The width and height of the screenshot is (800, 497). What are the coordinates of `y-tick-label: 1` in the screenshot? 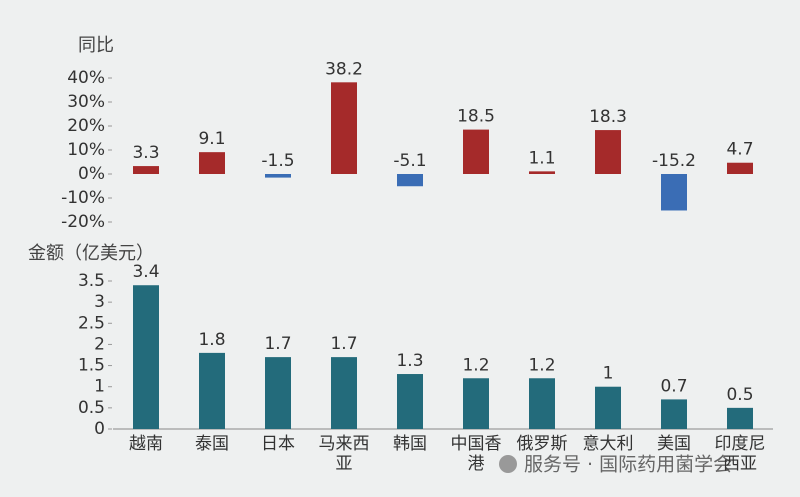 It's located at (99, 387).